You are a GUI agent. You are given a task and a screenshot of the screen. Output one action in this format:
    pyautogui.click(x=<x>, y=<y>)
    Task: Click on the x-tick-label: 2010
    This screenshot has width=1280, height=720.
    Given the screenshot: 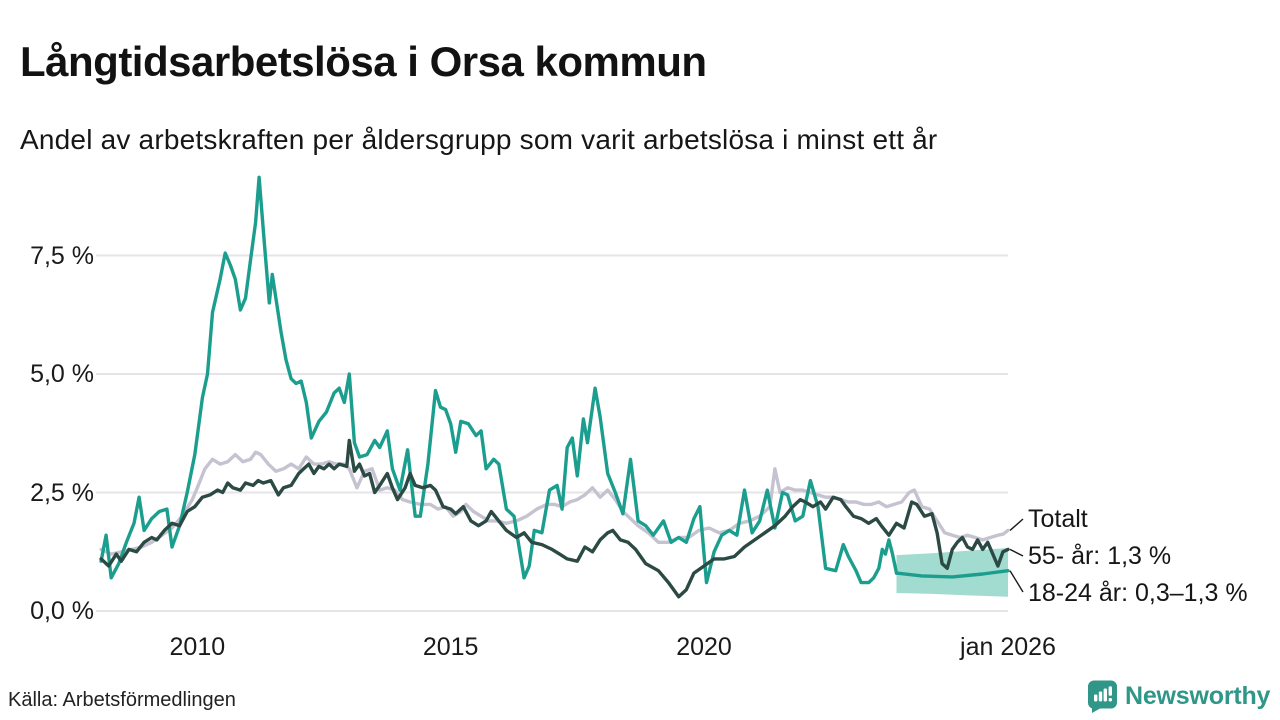 What is the action you would take?
    pyautogui.click(x=197, y=647)
    